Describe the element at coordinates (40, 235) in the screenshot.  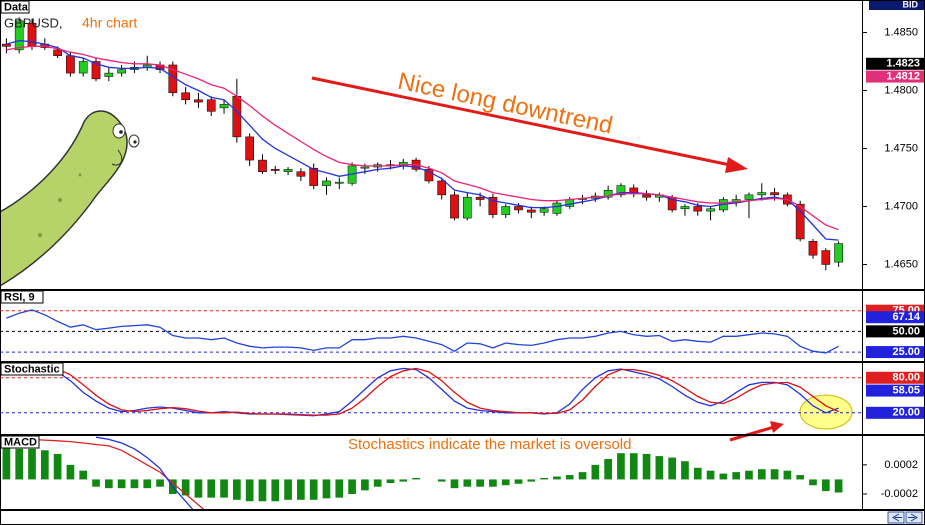
I see `cartoon-spot` at that location.